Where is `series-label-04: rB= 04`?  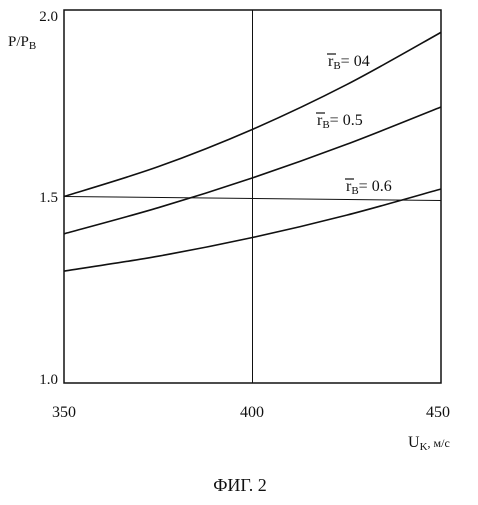 series-label-04: rB= 04 is located at coordinates (349, 62).